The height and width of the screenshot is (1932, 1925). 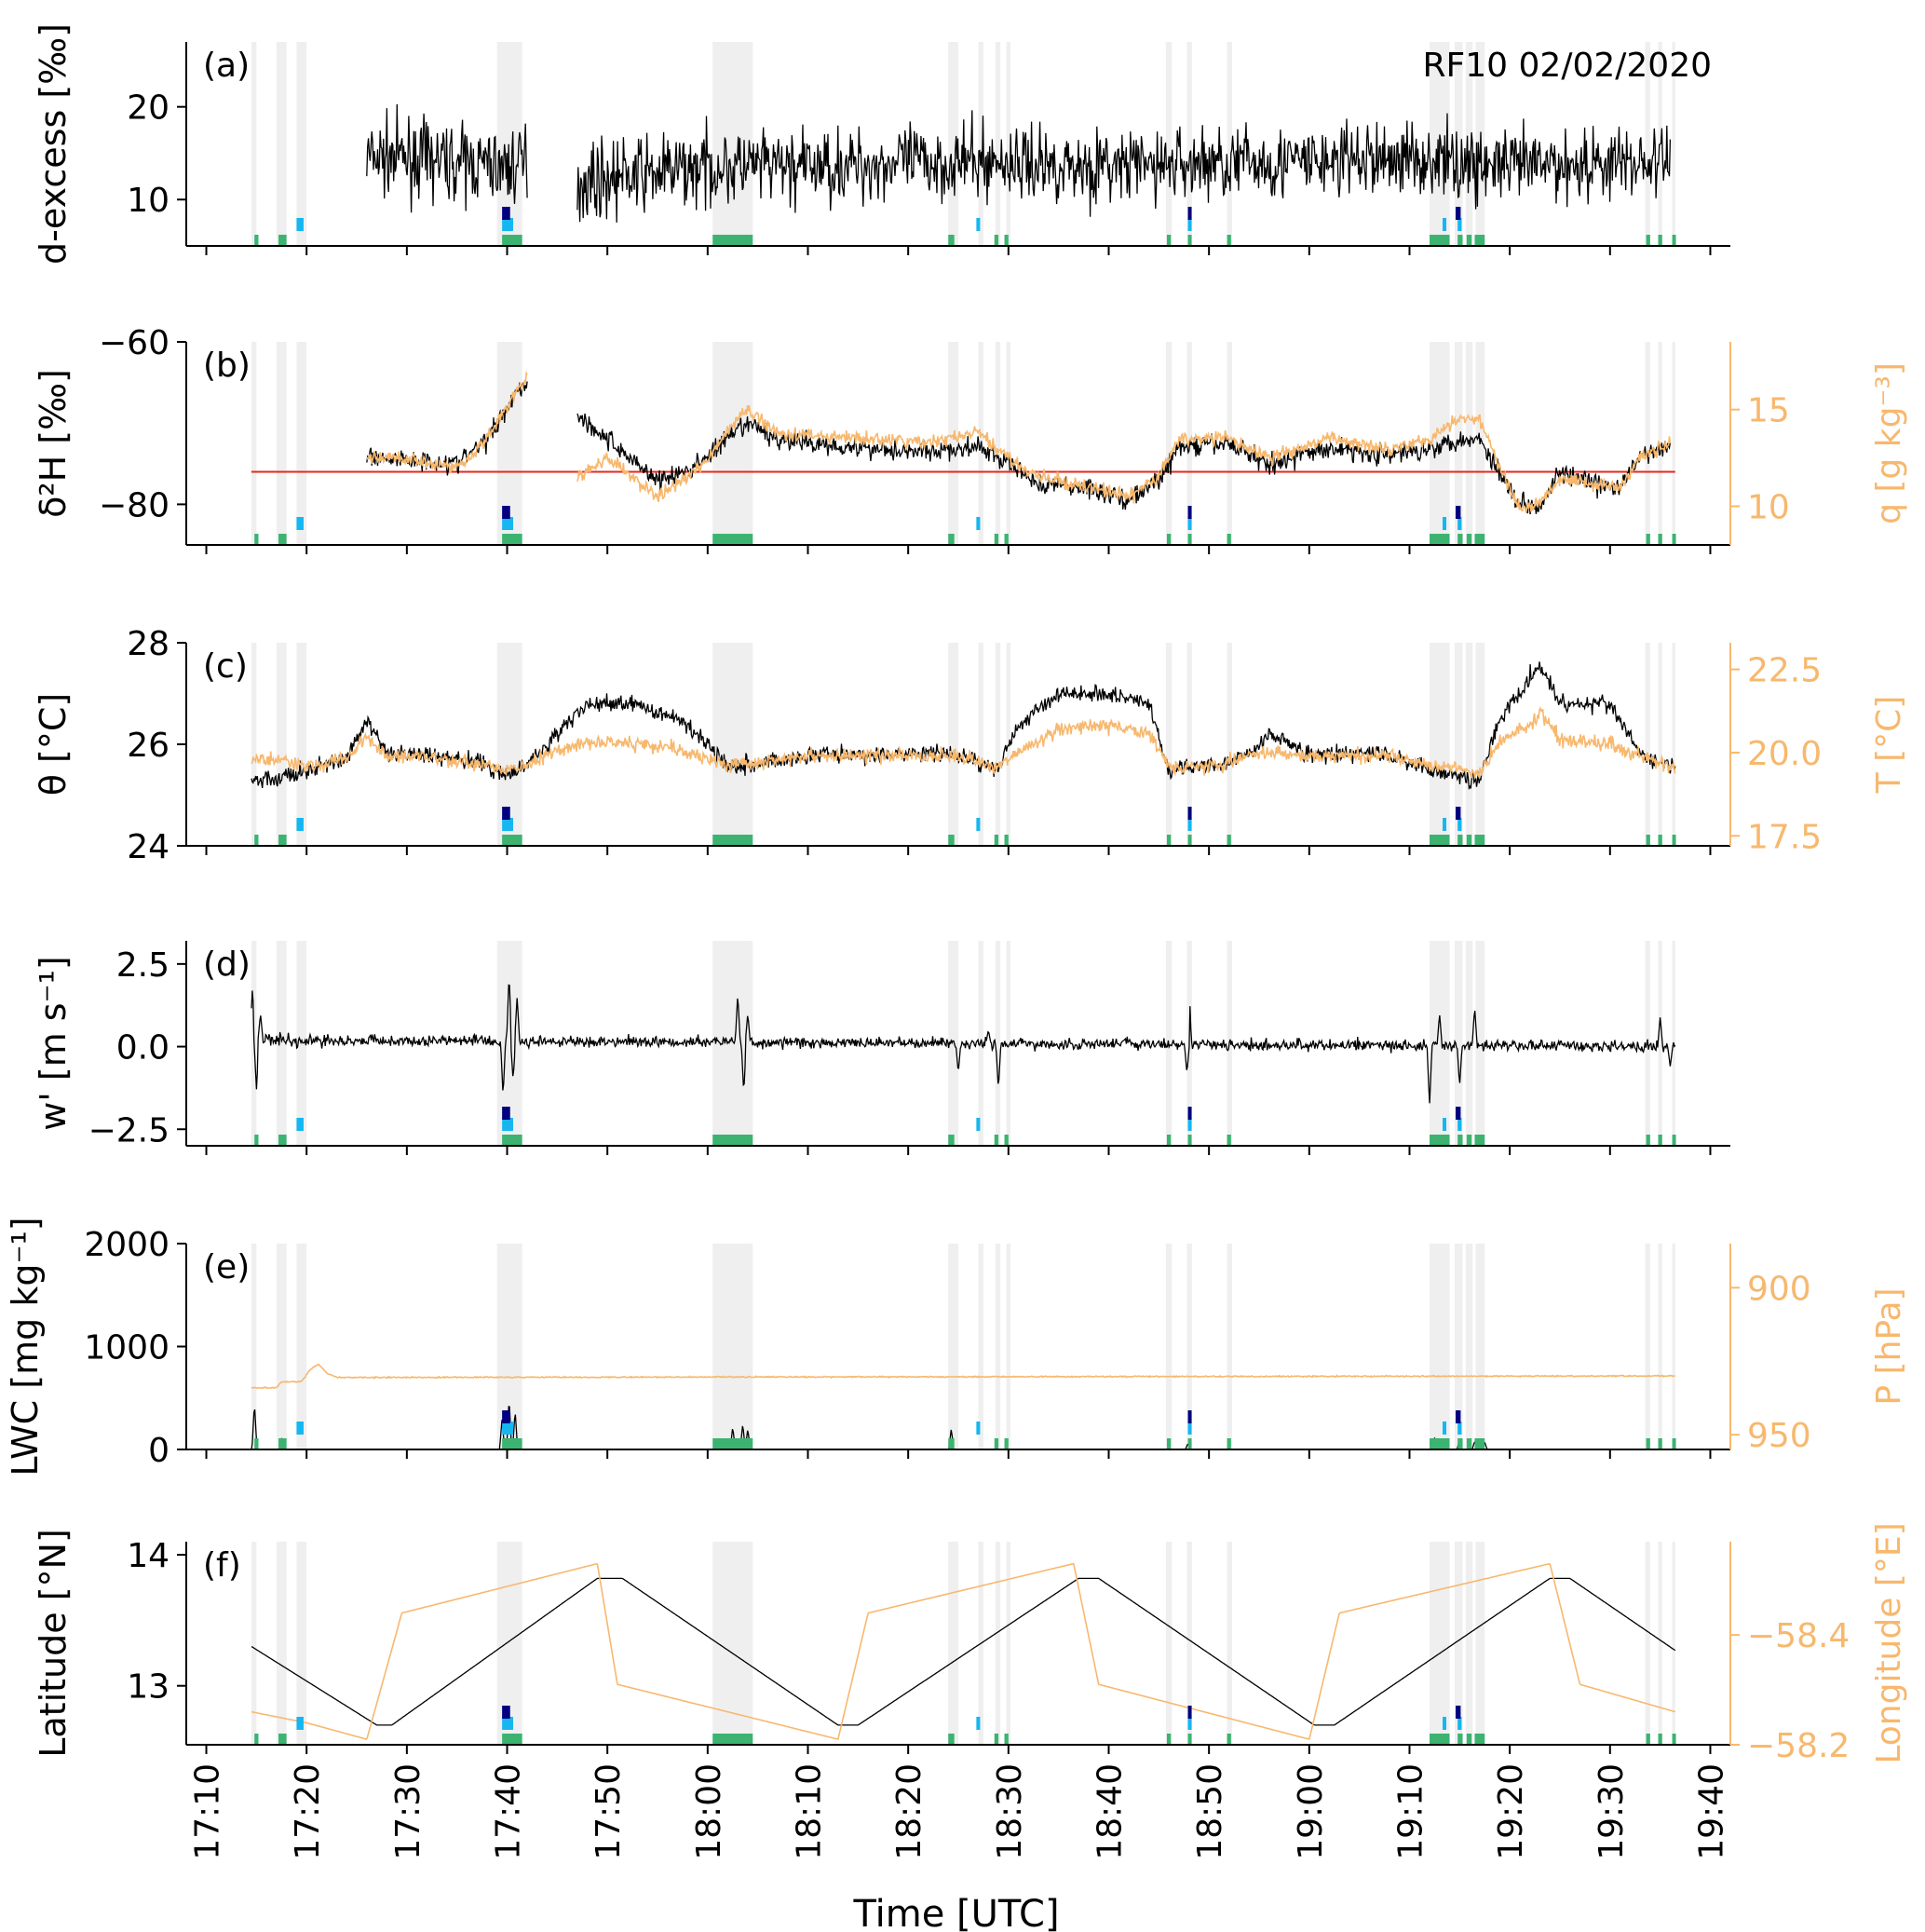 I want to click on x-tick-label: 18:00, so click(x=709, y=1811).